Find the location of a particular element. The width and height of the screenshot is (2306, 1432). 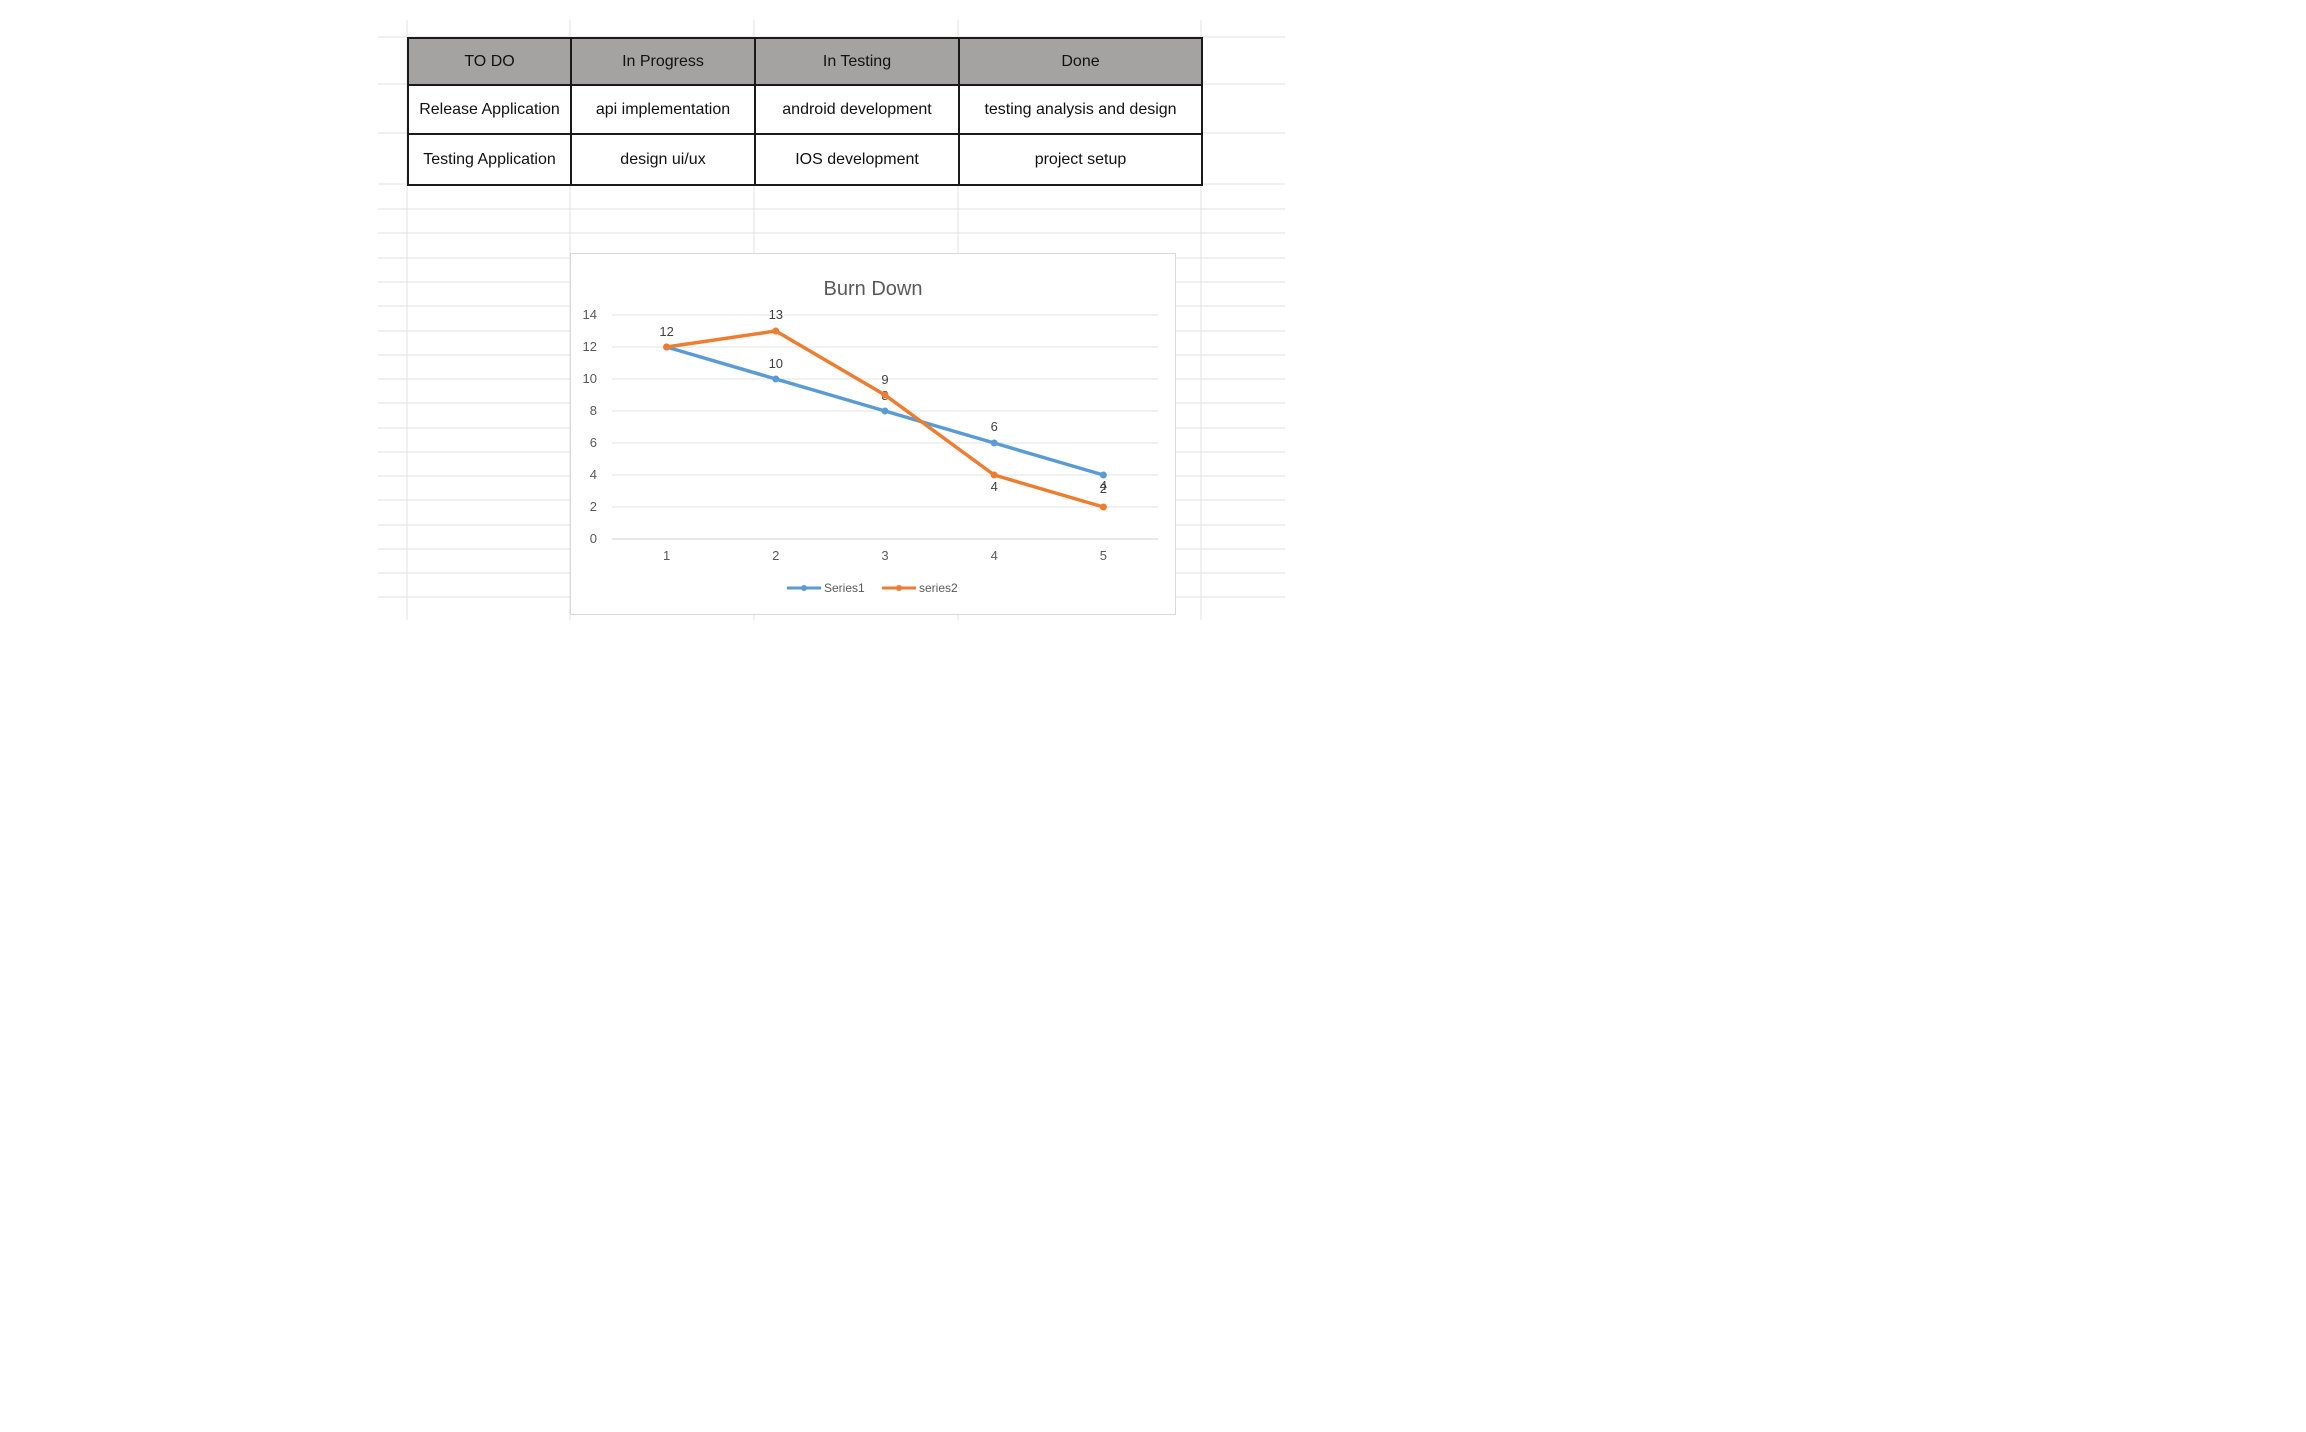

x-tick-label: 3 is located at coordinates (884, 555).